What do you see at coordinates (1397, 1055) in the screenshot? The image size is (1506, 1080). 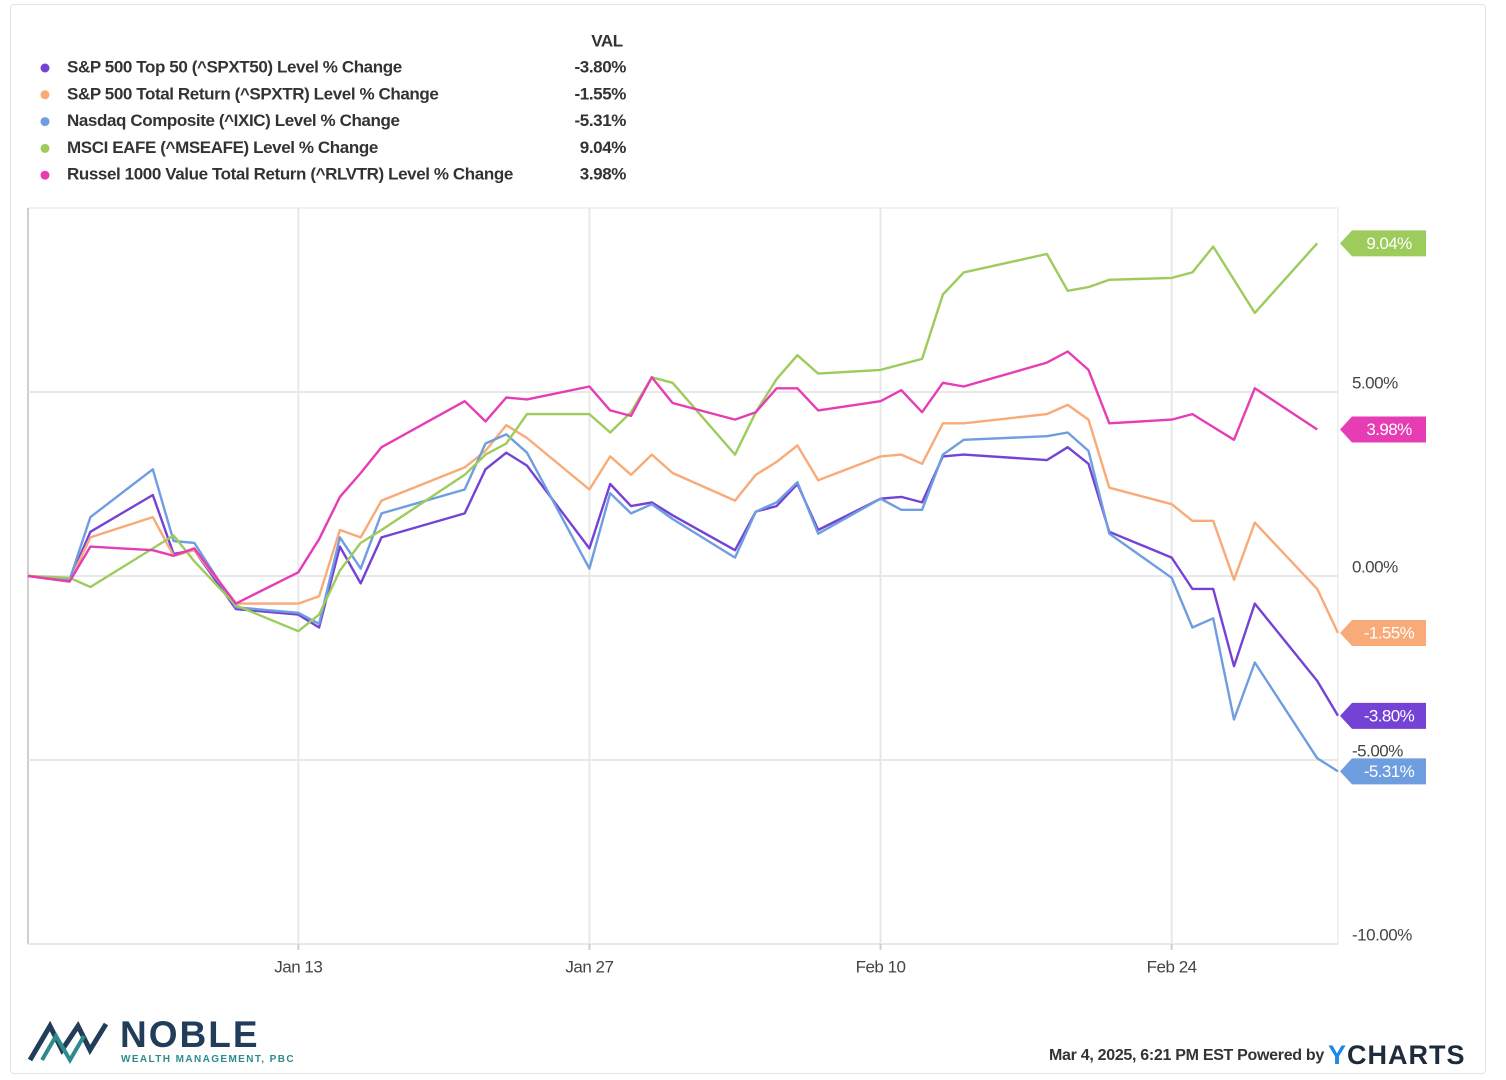 I see `brand: YCHARTS` at bounding box center [1397, 1055].